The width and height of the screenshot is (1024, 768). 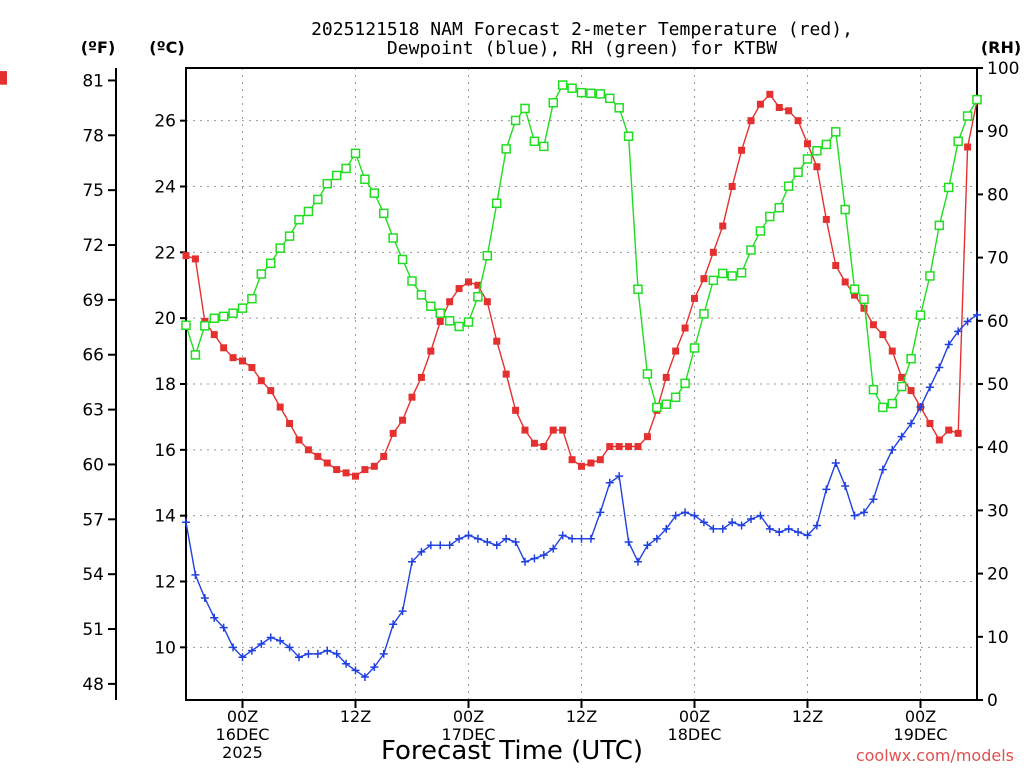 What do you see at coordinates (992, 701) in the screenshot?
I see `rh-tick-label: 0` at bounding box center [992, 701].